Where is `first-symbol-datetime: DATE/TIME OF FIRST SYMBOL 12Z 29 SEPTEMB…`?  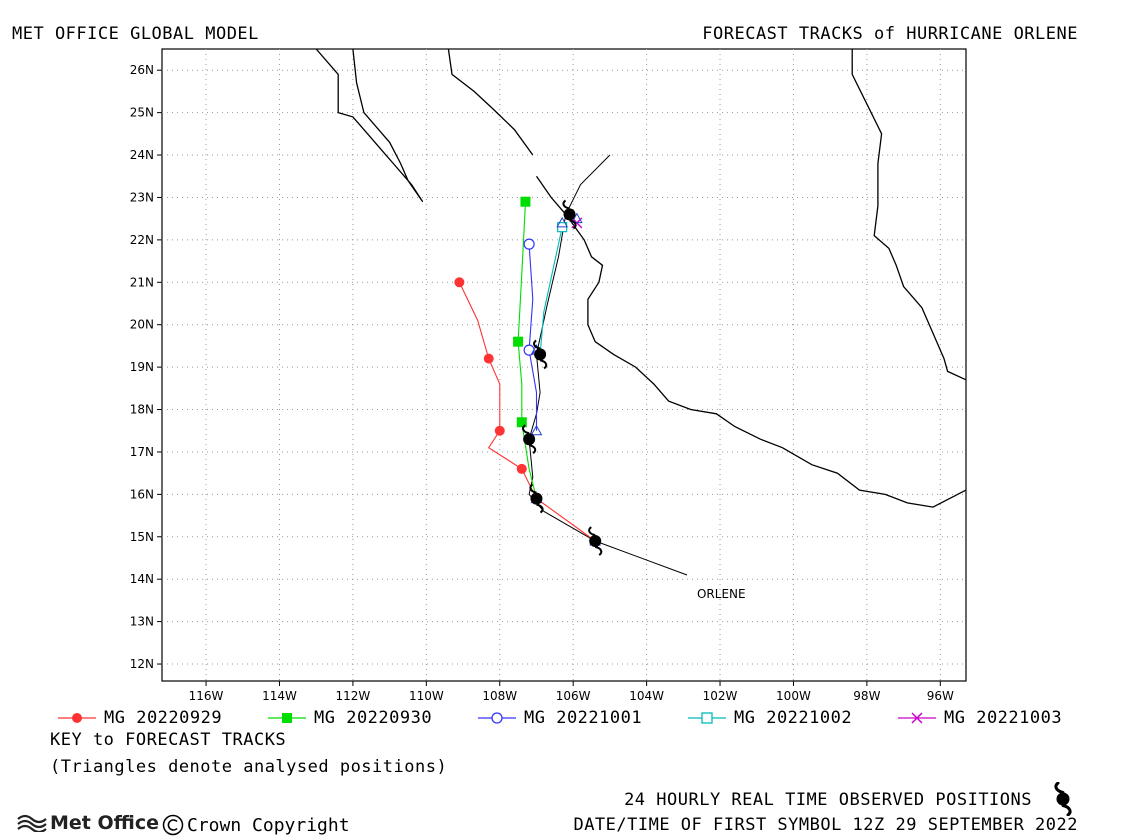 first-symbol-datetime: DATE/TIME OF FIRST SYMBOL 12Z 29 SEPTEMB… is located at coordinates (825, 825).